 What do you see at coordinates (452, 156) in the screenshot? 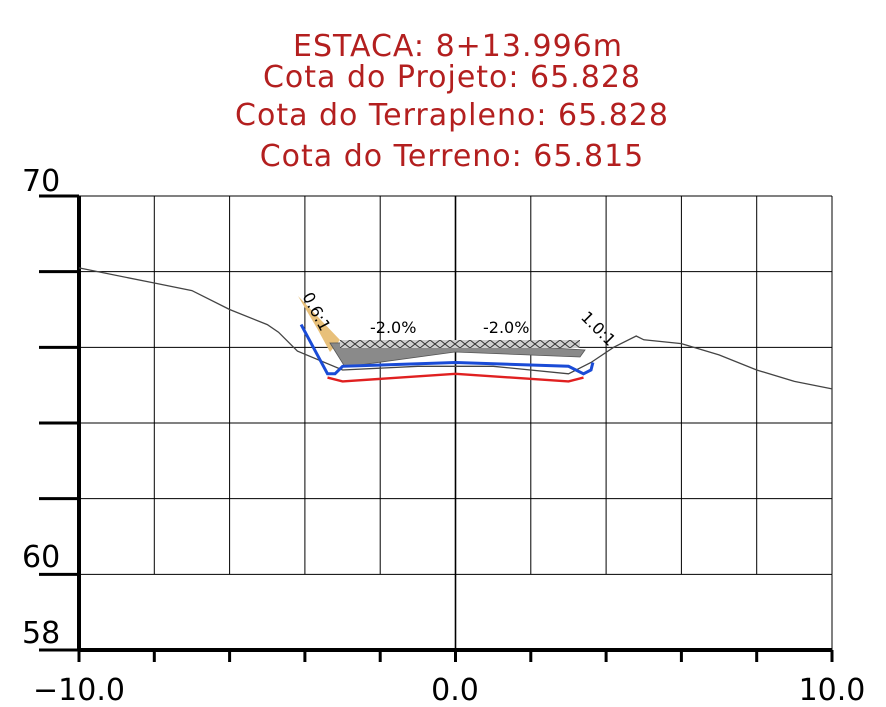
I see `terrain-elevation-label: Cota do Terreno: 65.815` at bounding box center [452, 156].